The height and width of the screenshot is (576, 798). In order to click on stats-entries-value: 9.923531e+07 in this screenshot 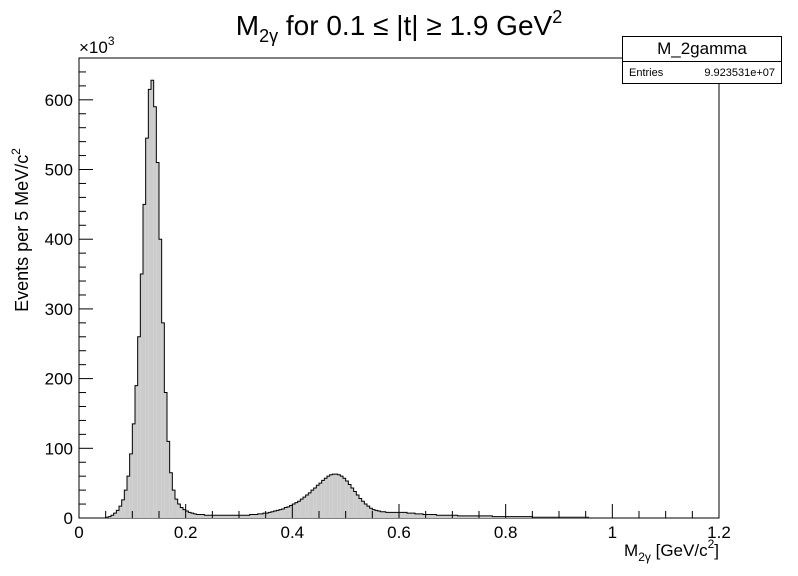, I will do `click(739, 73)`.